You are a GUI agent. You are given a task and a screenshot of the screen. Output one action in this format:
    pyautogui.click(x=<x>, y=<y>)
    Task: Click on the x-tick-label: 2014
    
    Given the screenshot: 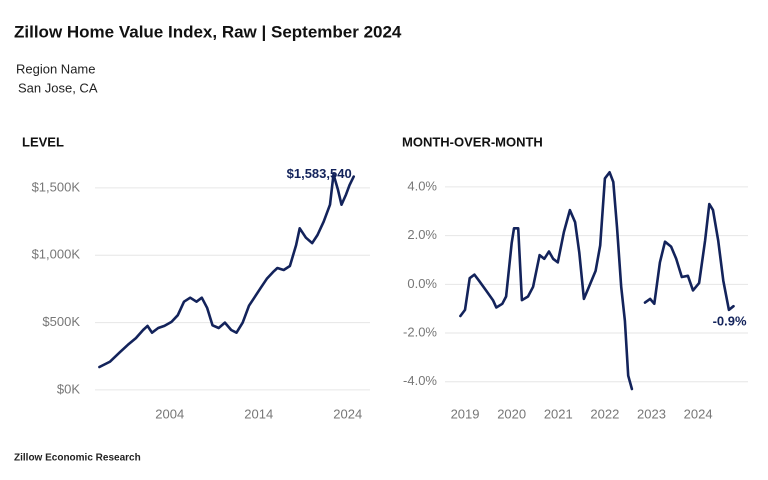 What is the action you would take?
    pyautogui.click(x=258, y=413)
    